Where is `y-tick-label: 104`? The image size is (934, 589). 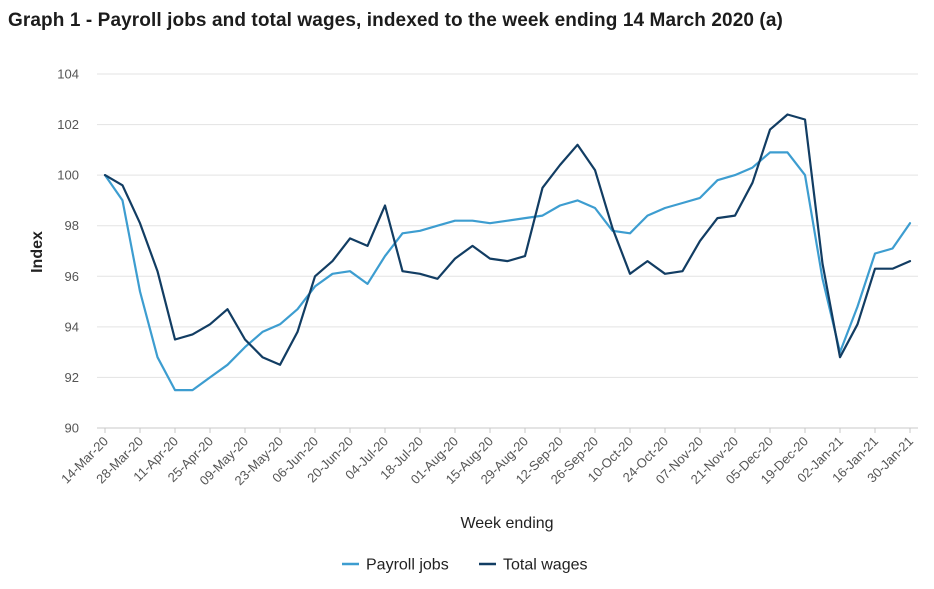
y-tick-label: 104 is located at coordinates (68, 74).